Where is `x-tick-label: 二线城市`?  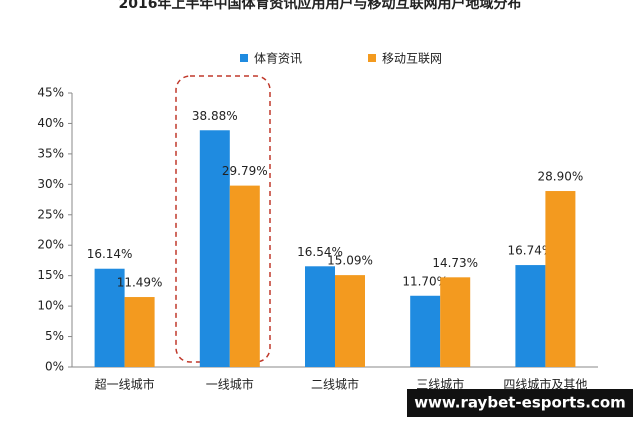
x-tick-label: 二线城市 is located at coordinates (335, 384).